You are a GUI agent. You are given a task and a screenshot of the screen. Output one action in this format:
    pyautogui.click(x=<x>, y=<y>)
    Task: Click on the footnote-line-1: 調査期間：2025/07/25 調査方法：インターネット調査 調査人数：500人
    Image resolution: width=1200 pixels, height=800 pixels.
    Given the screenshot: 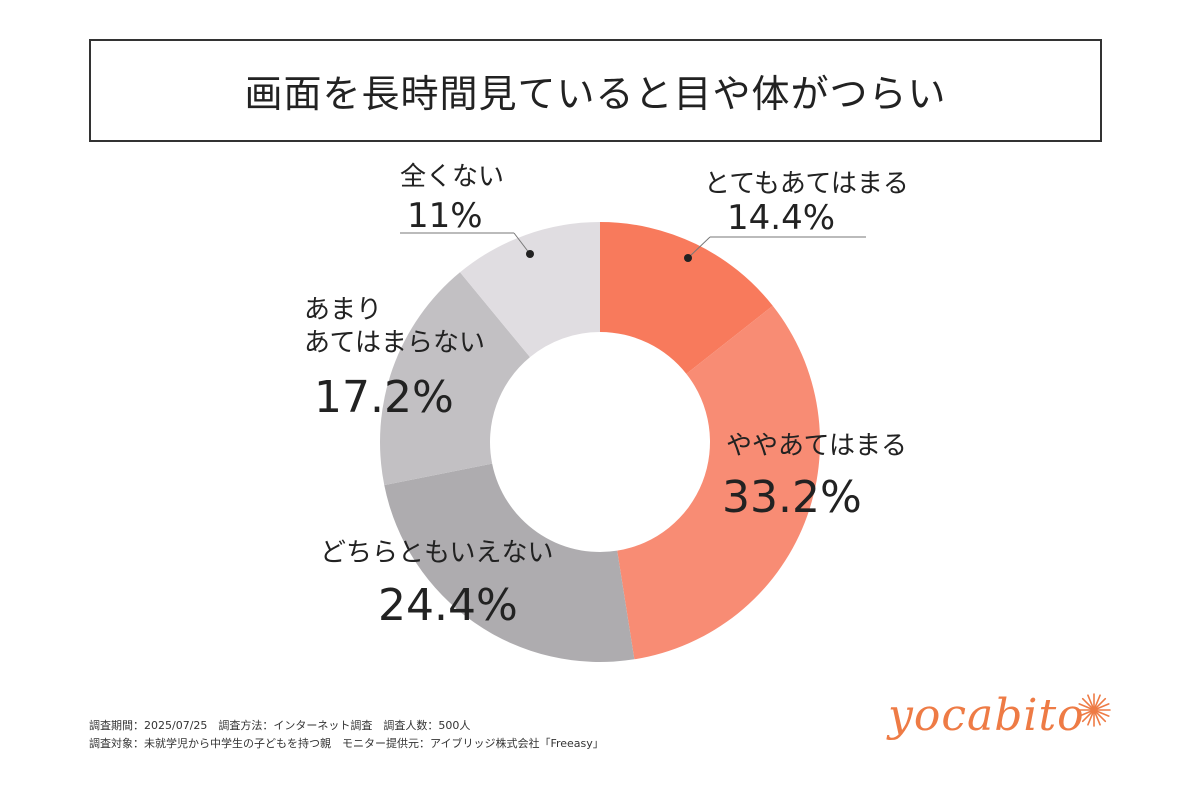 What is the action you would take?
    pyautogui.click(x=280, y=725)
    